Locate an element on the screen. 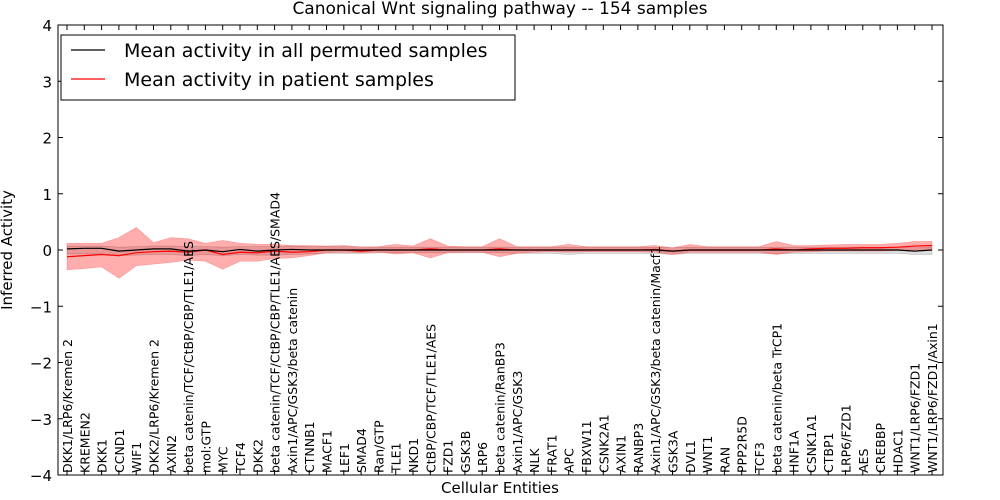  x-tick-label: beta catenin/TCF/CtBP/CBP/TLE1/AES is located at coordinates (188, 357).